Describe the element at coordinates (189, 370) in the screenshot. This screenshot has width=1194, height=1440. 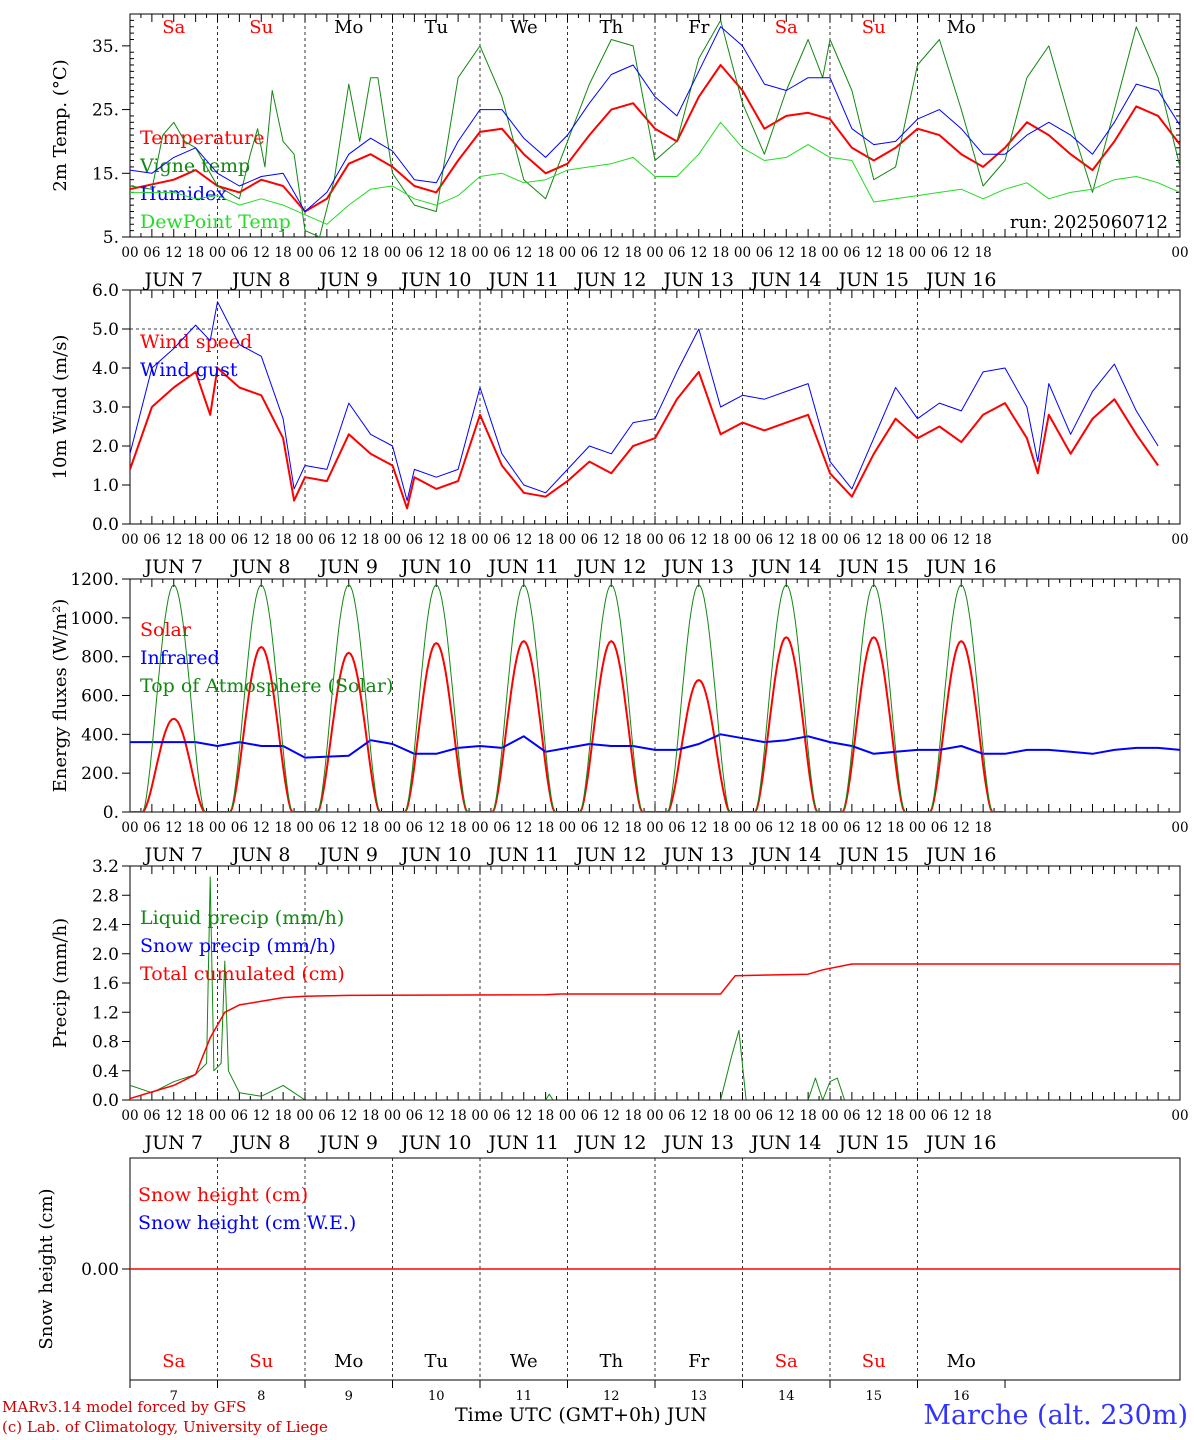
I see `legend-entry: Wind gust` at that location.